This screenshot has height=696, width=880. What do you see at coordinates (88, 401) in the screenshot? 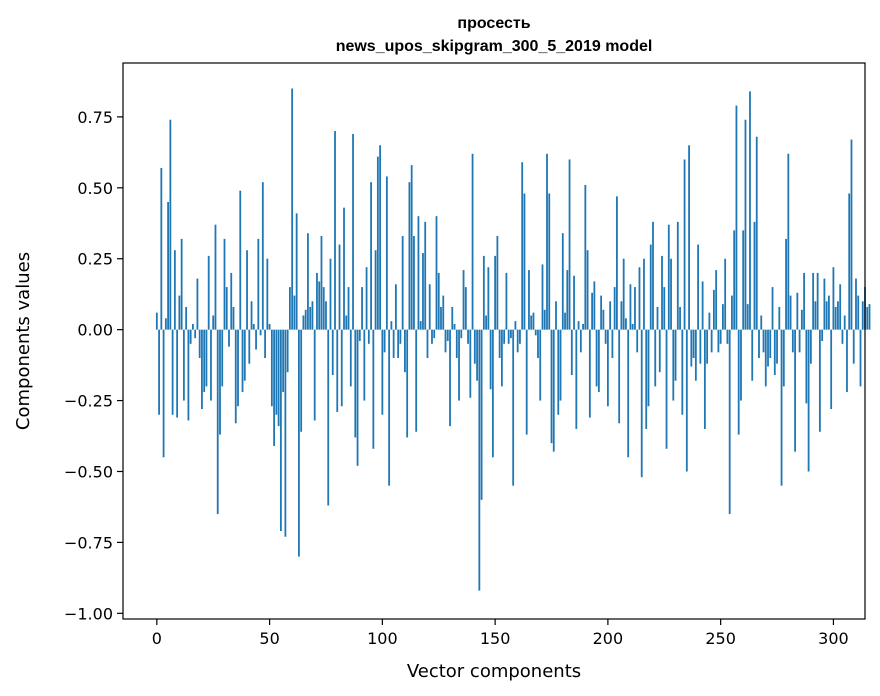
I see `y-tick-label: −0.25` at bounding box center [88, 401].